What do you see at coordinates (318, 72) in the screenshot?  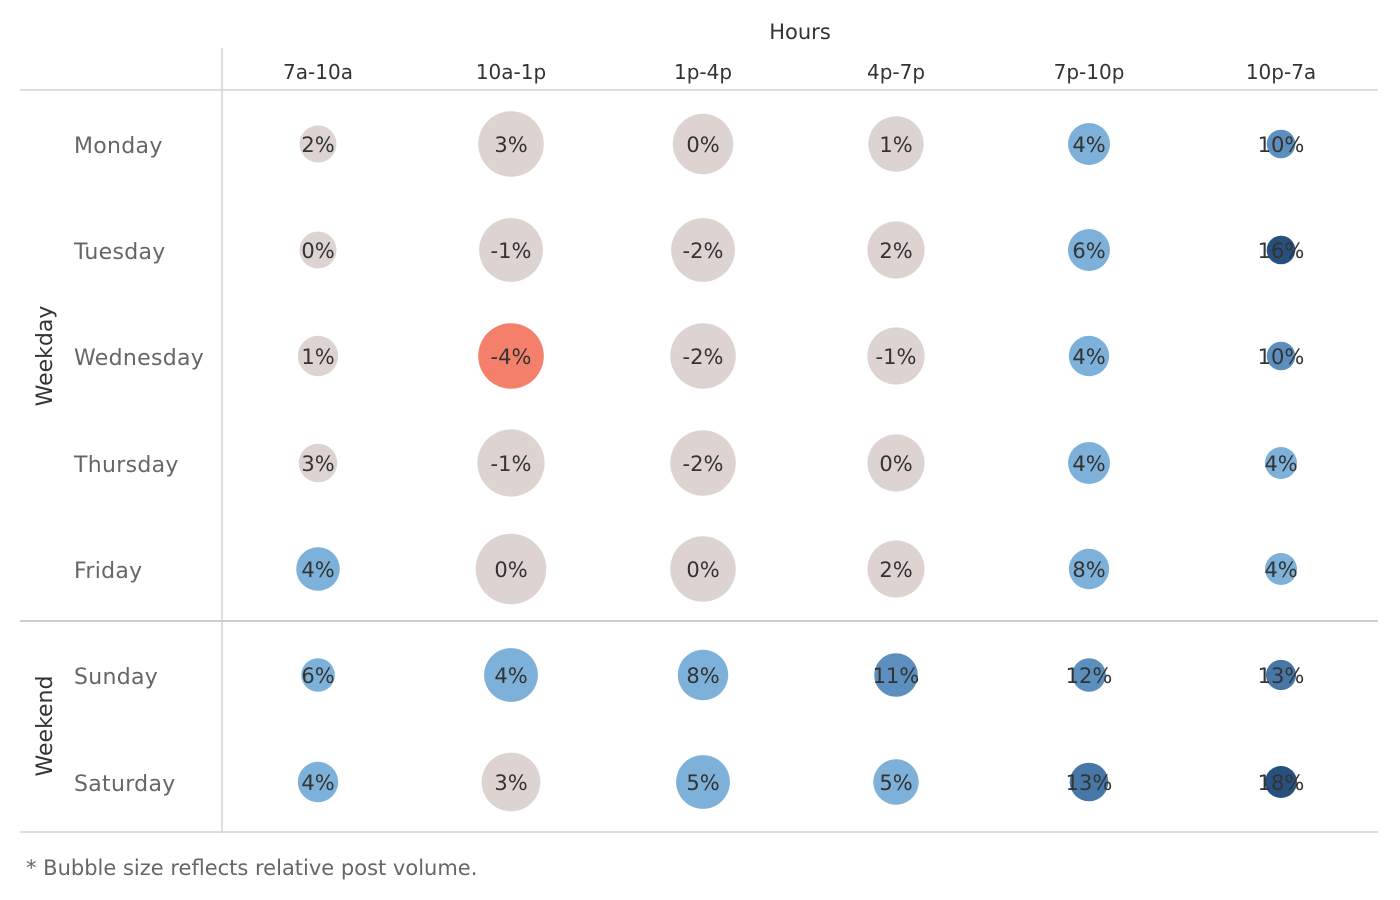 I see `column-label: 7a-10a` at bounding box center [318, 72].